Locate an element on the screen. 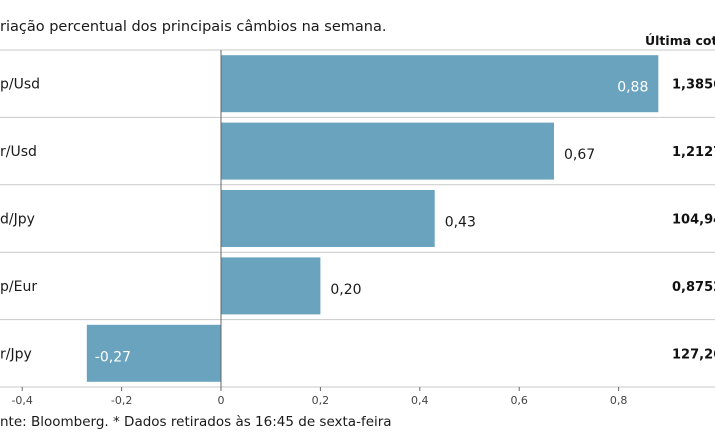 The width and height of the screenshot is (715, 445). value-label-4: -0,27 is located at coordinates (113, 357).